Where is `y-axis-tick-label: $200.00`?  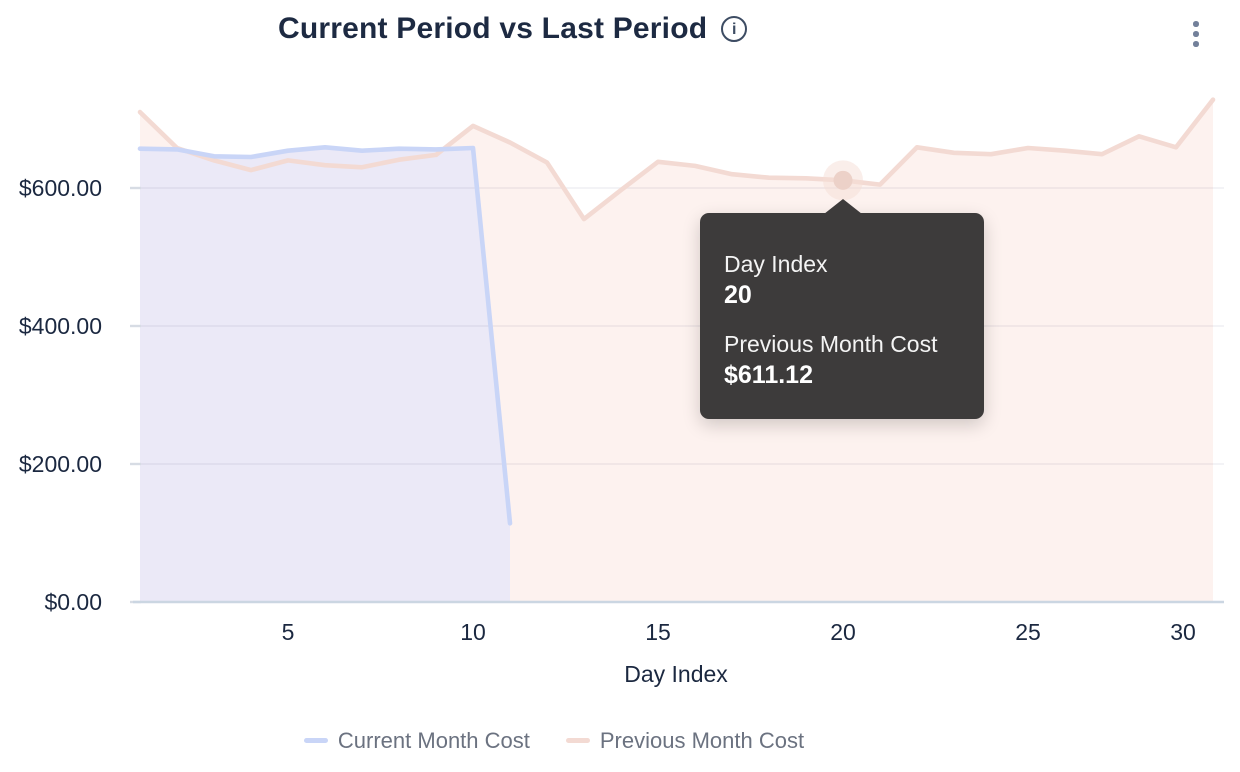
y-axis-tick-label: $200.00 is located at coordinates (60, 464).